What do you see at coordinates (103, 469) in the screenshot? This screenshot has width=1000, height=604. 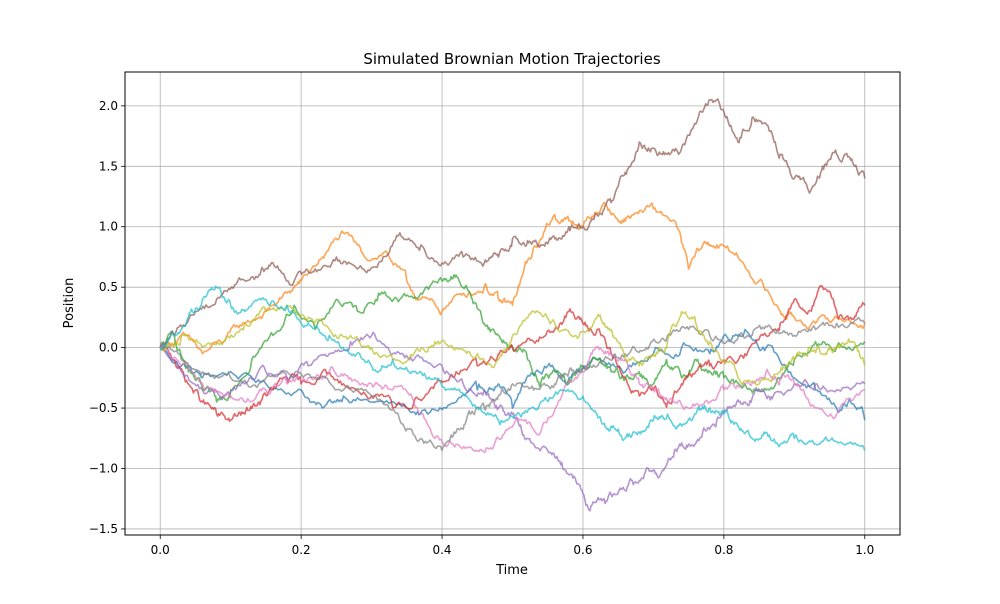 I see `y-tick-label: −1.0` at bounding box center [103, 469].